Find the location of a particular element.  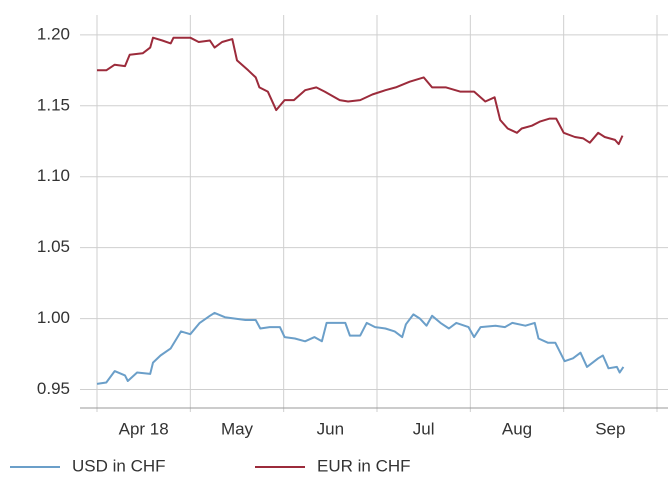

y-tick-label: 1.00 is located at coordinates (53, 317).